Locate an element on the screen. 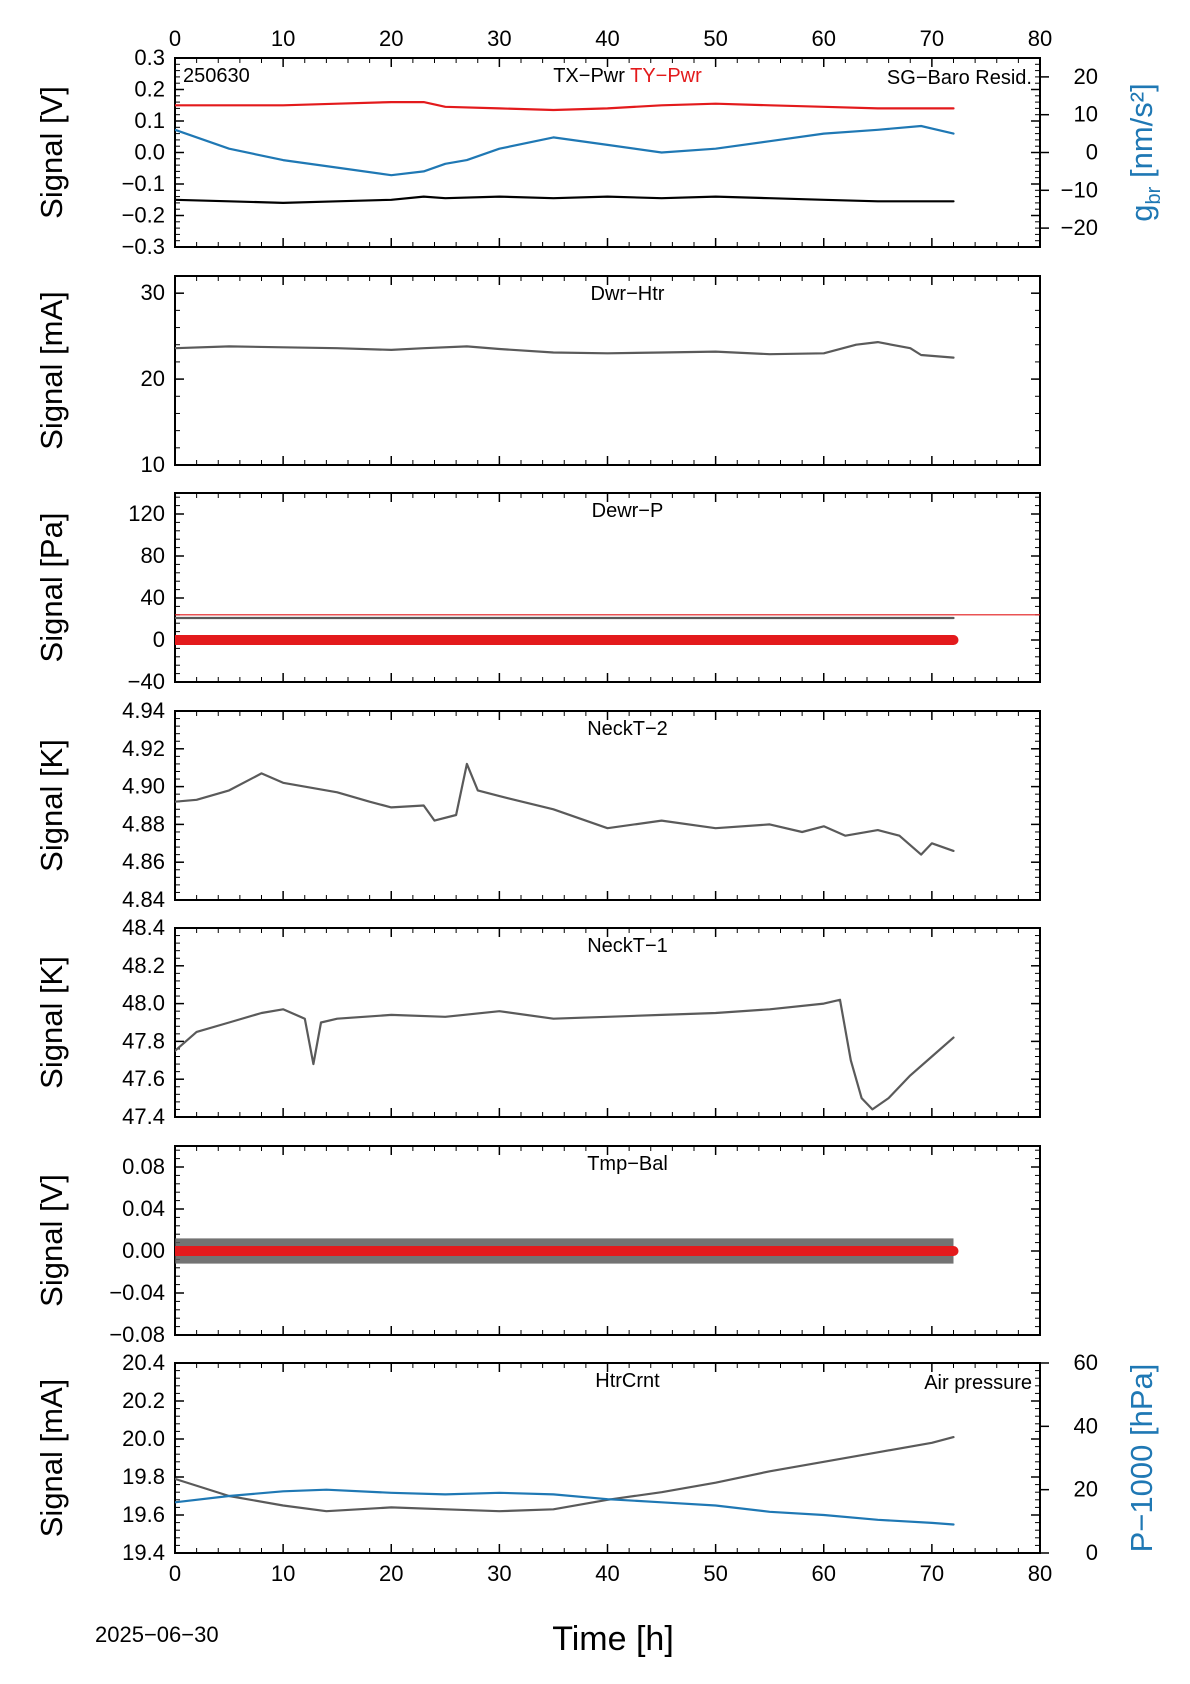  panel-title-part: Tmp−Bal is located at coordinates (627, 1164).